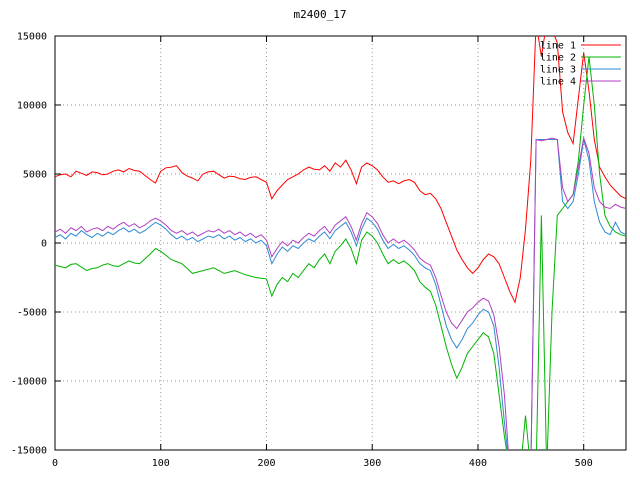 The image size is (640, 480). I want to click on y-tick-label: -5000, so click(32, 313).